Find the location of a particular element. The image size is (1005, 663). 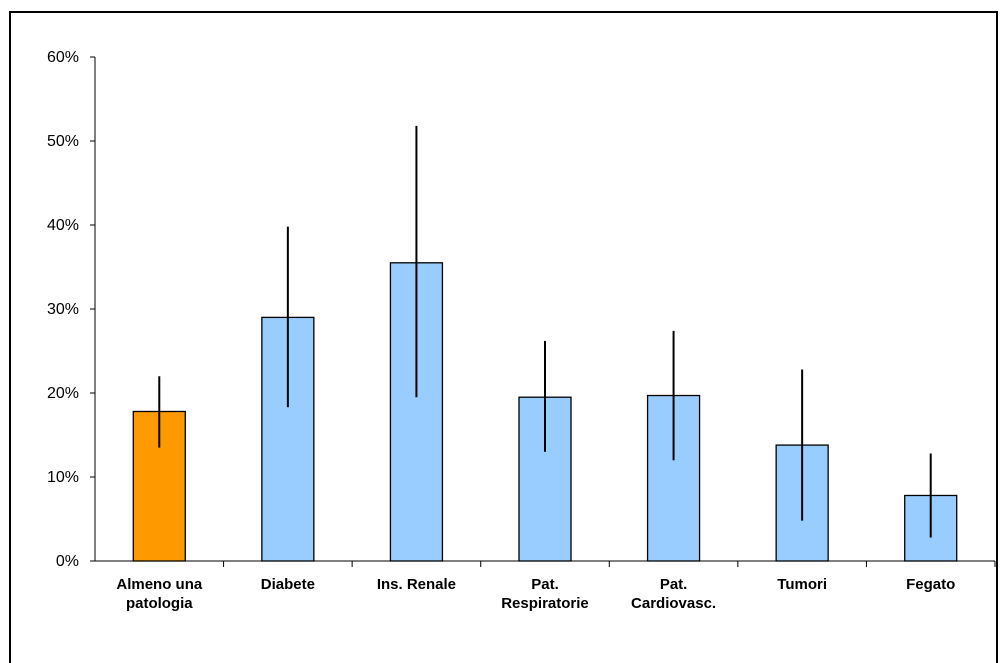

category-label: Fegato is located at coordinates (930, 584).